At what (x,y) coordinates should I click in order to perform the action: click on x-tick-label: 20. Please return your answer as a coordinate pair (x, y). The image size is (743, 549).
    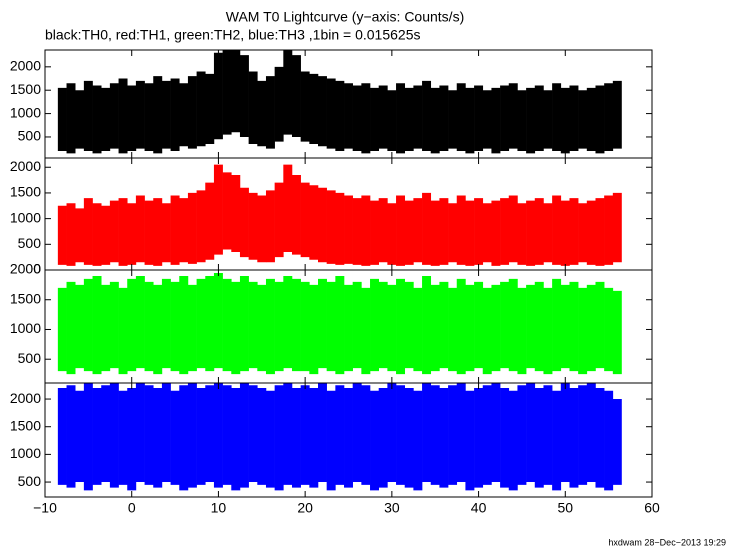
    Looking at the image, I should click on (305, 508).